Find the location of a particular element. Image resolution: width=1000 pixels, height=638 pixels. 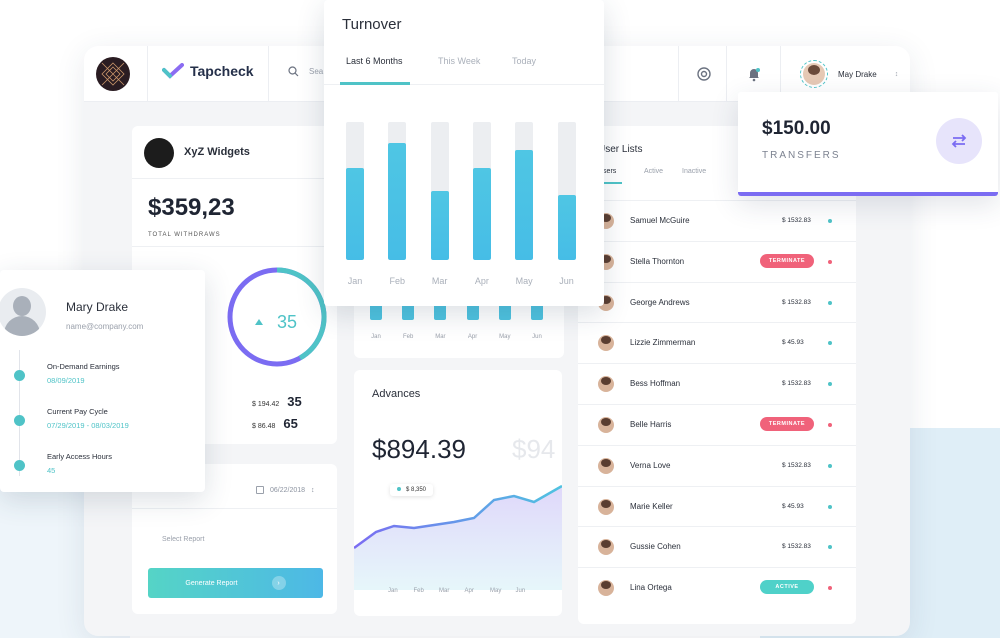

x-tick-label: May is located at coordinates (524, 281).